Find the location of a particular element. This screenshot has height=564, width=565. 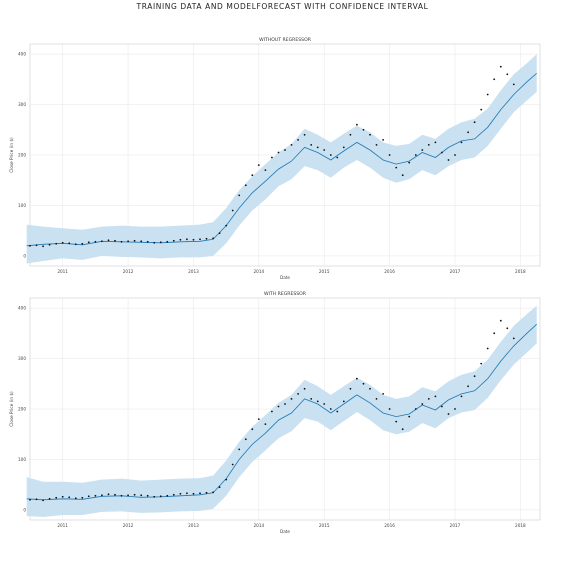

x-tick-label: 2013 is located at coordinates (193, 271).